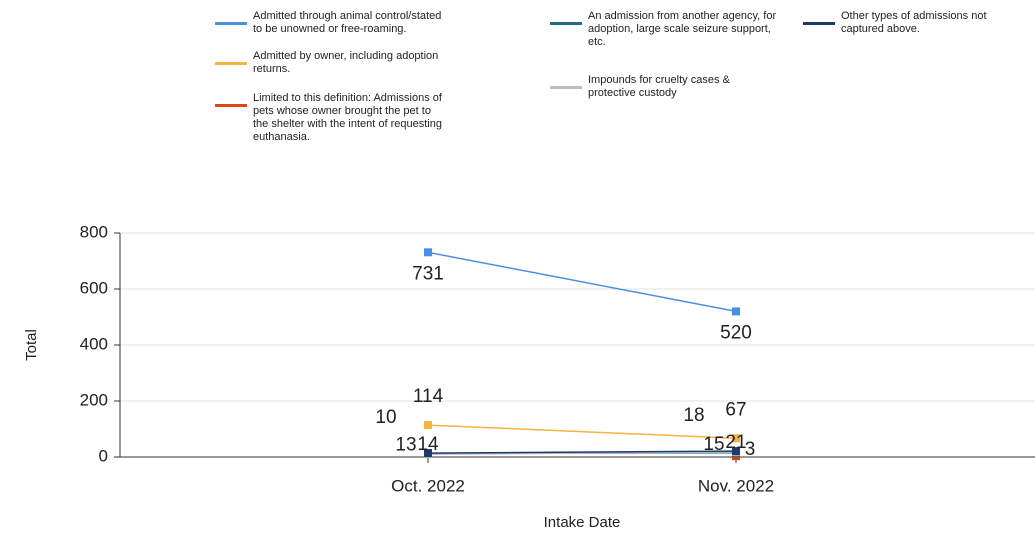 Image resolution: width=1035 pixels, height=533 pixels. I want to click on y-tick-label: 600, so click(94, 287).